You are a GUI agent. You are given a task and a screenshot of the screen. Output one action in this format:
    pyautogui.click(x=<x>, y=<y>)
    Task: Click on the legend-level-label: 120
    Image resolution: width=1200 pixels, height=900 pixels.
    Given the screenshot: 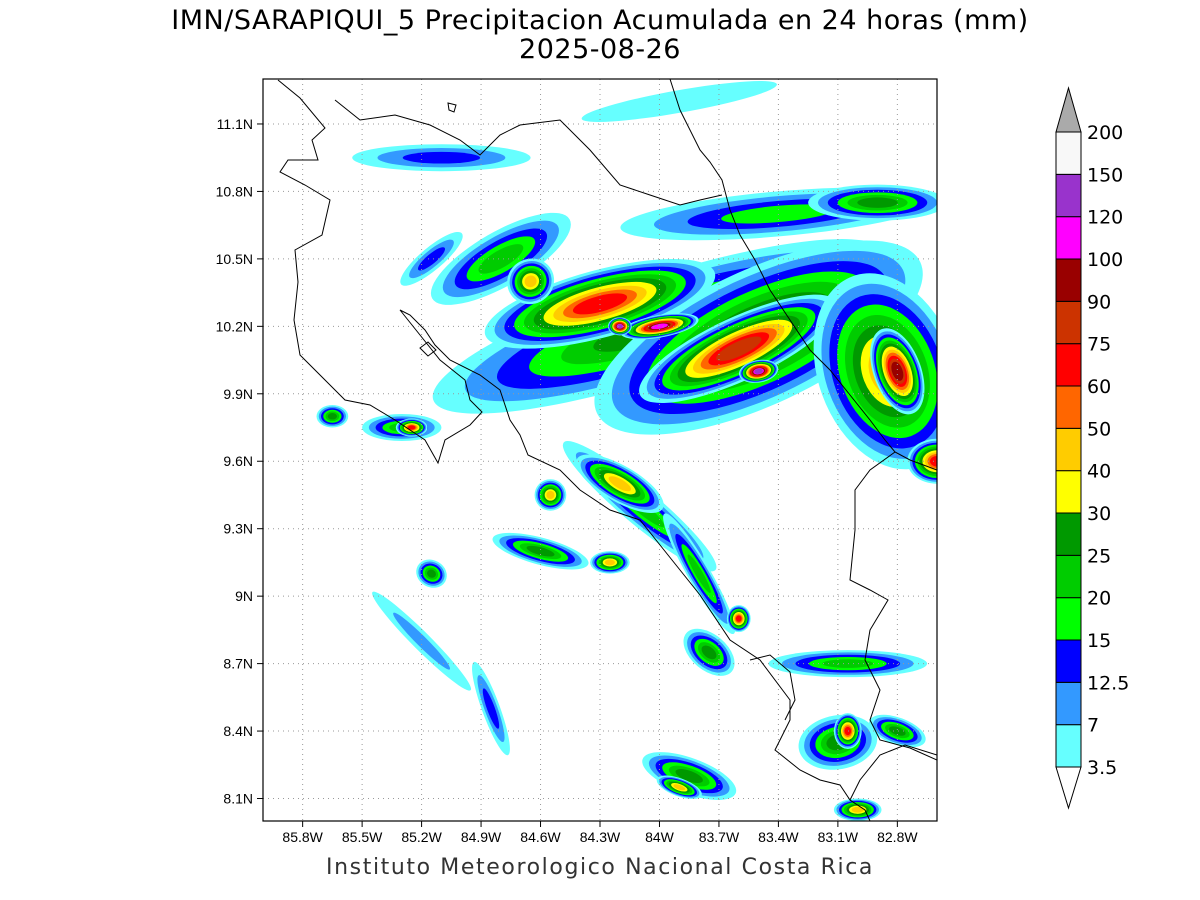 What is the action you would take?
    pyautogui.click(x=1105, y=218)
    